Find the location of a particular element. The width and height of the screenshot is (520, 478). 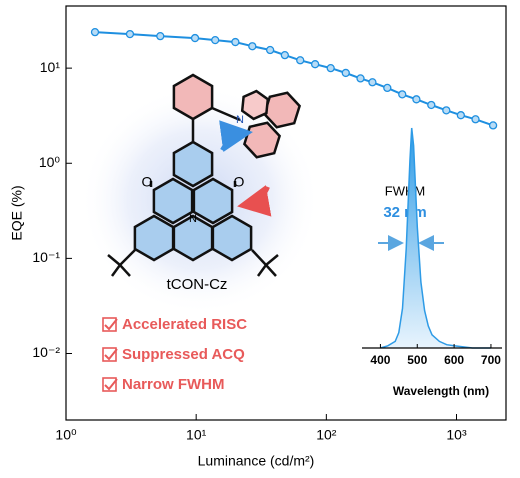

x-tick-label: 10² is located at coordinates (326, 435).